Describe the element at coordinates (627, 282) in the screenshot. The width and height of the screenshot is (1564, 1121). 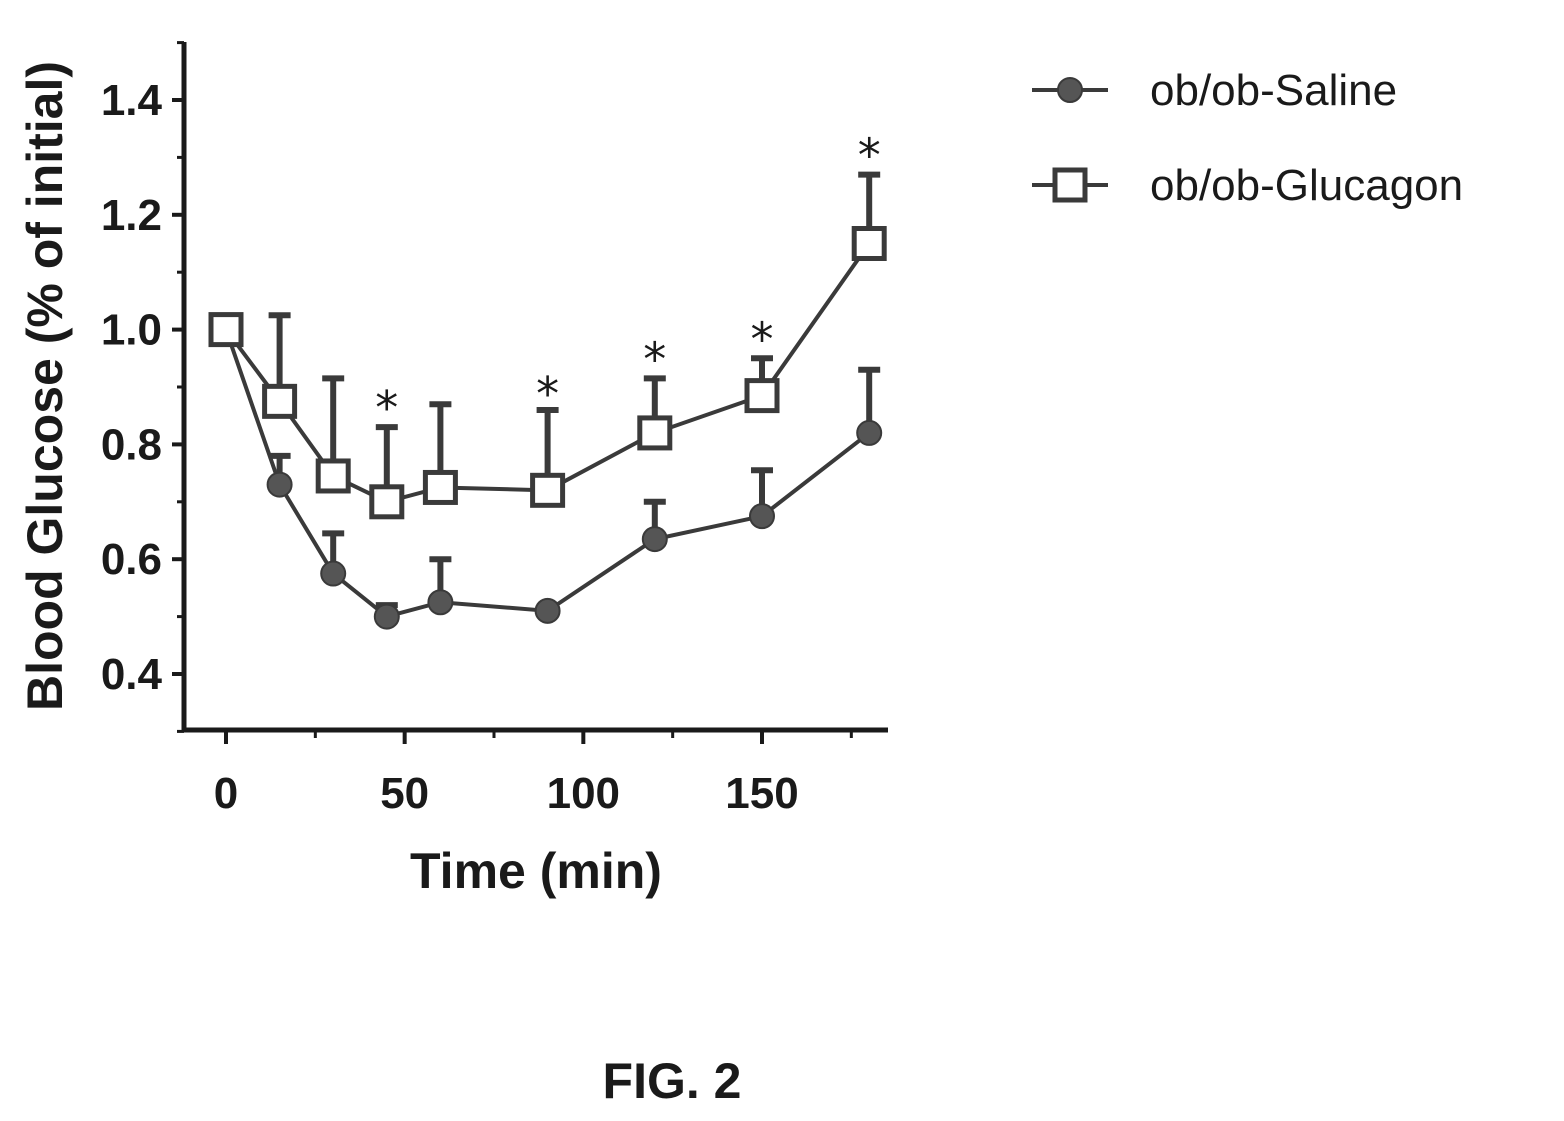
I see `chart-annotations: * * * * *` at that location.